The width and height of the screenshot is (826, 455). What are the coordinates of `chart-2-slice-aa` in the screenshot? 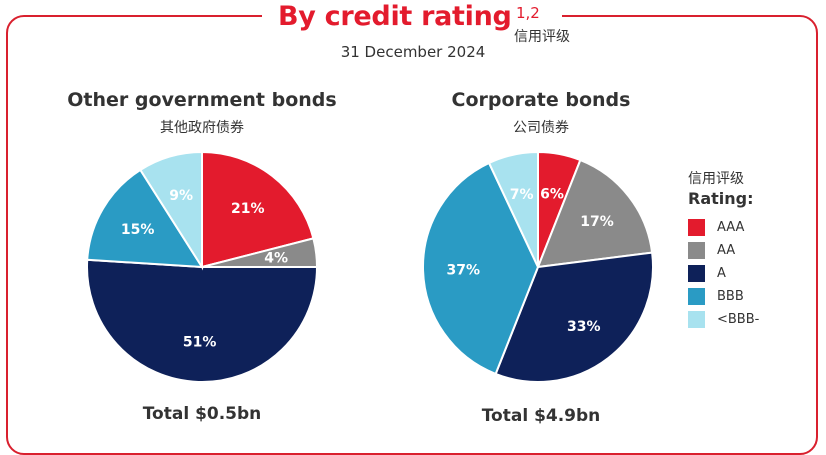 It's located at (595, 213).